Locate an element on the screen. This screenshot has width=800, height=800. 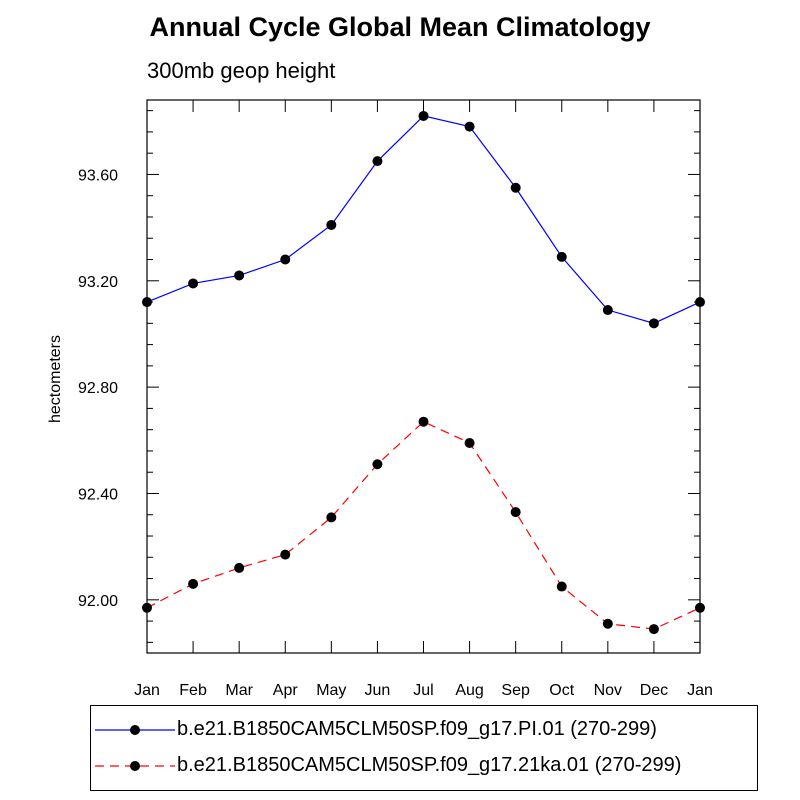
y-tick-label: 93.60 is located at coordinates (98, 175).